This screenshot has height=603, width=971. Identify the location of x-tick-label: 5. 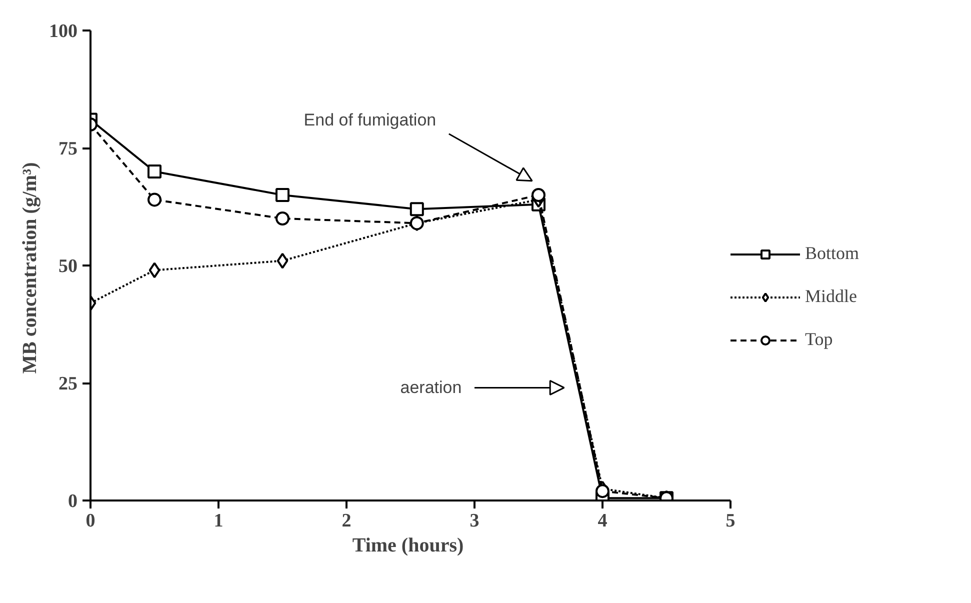
(731, 521).